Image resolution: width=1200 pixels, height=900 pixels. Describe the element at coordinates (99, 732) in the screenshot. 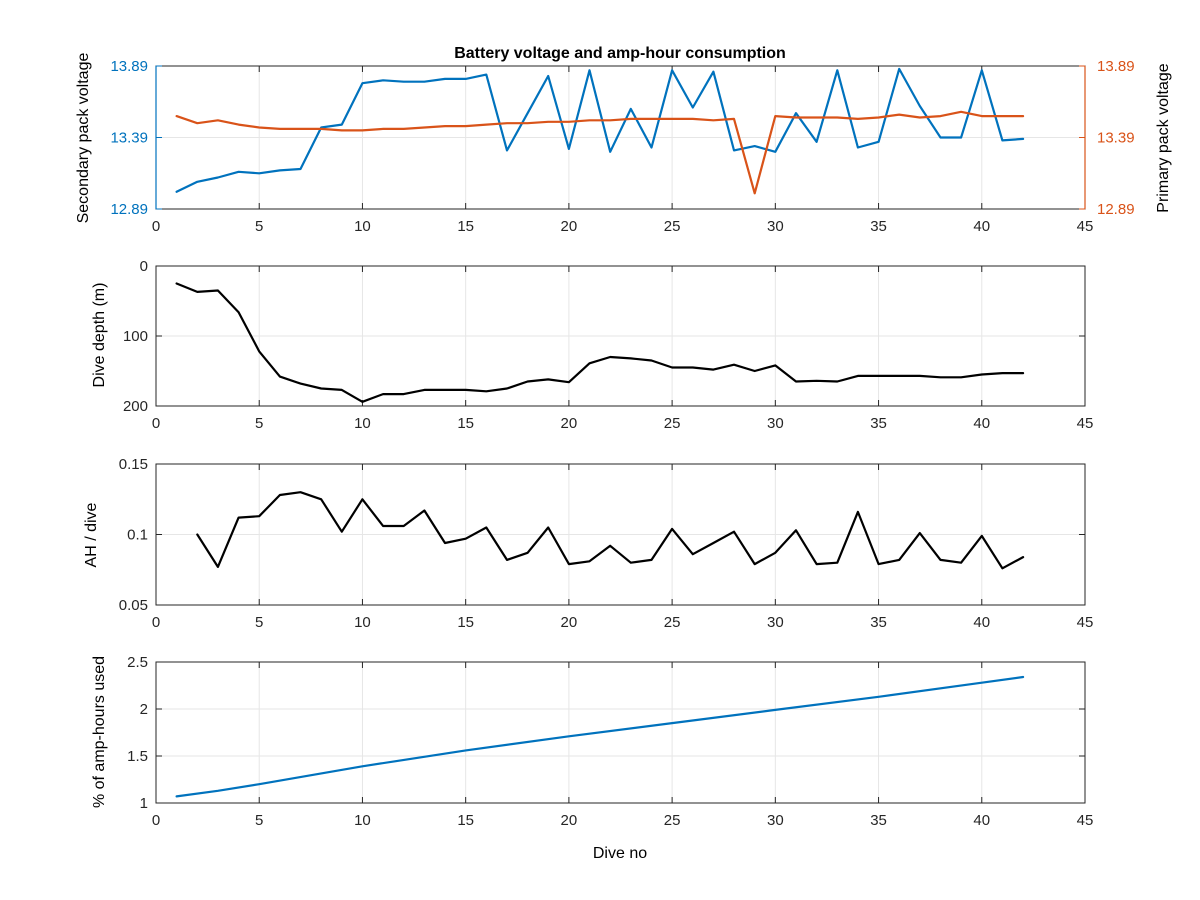

I see `y-axis-label-amp-hours: % of amp-hours used` at that location.